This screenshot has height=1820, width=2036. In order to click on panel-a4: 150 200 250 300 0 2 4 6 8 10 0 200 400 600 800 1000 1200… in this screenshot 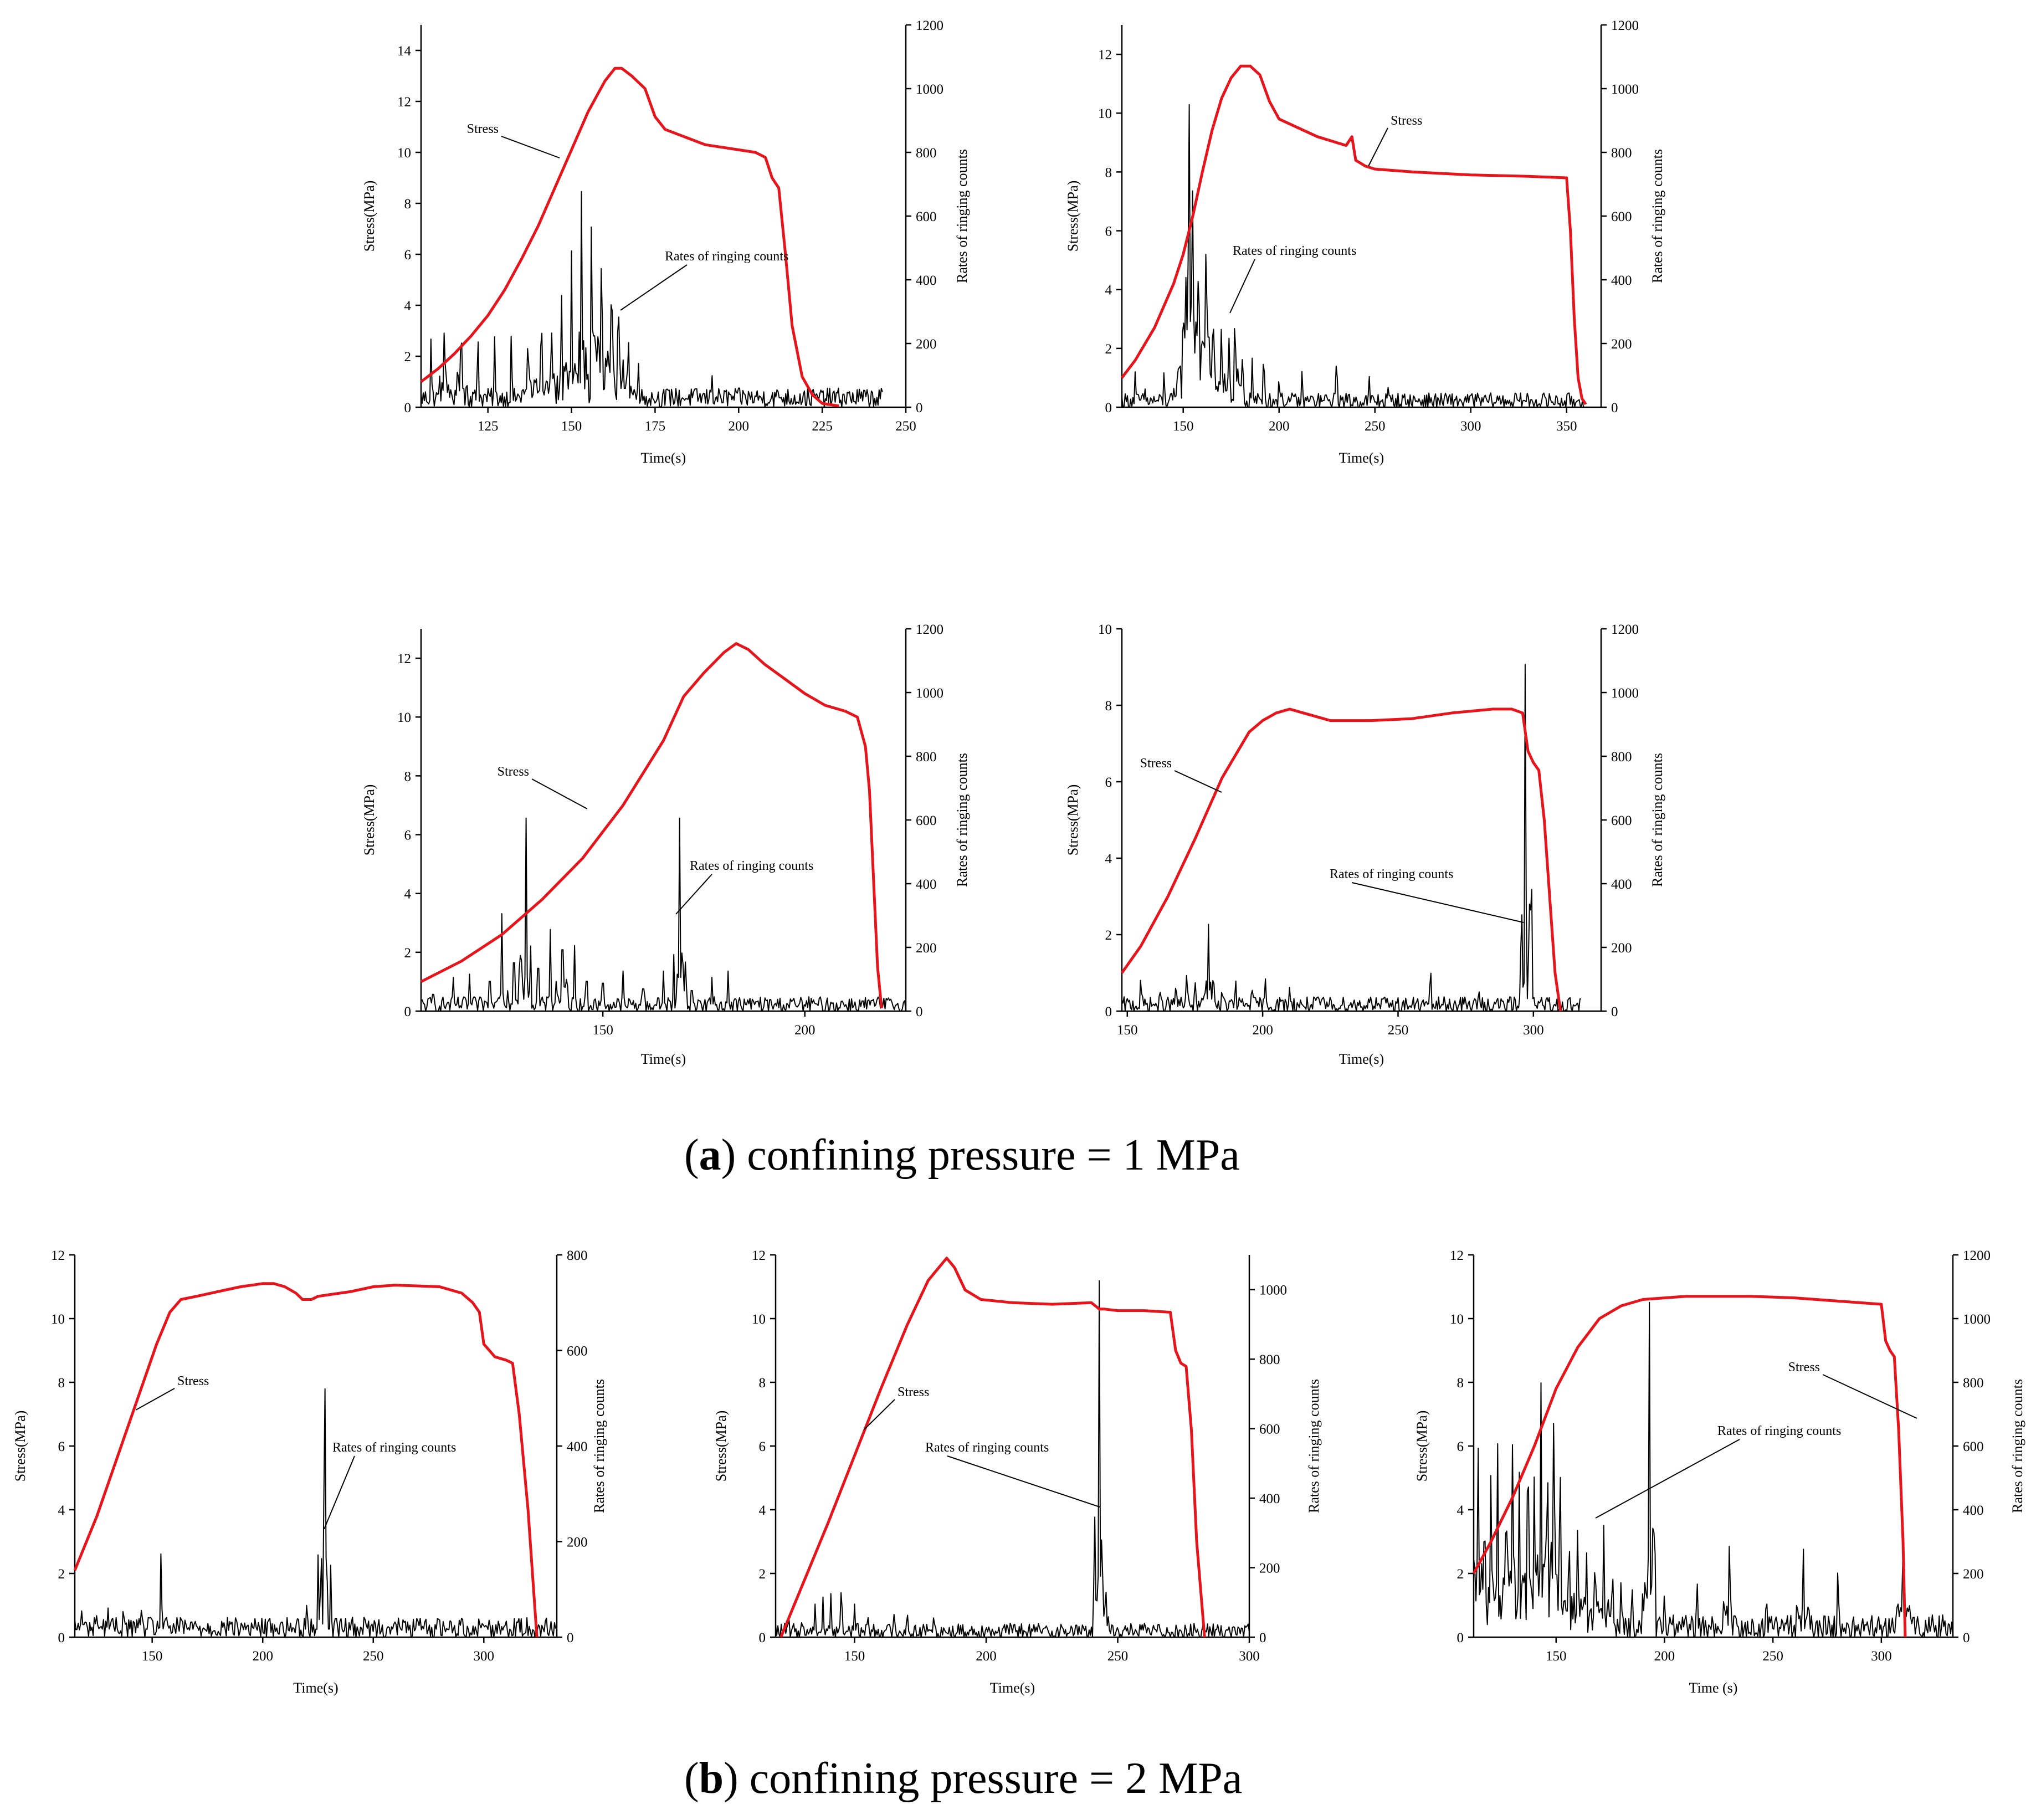, I will do `click(1365, 844)`.